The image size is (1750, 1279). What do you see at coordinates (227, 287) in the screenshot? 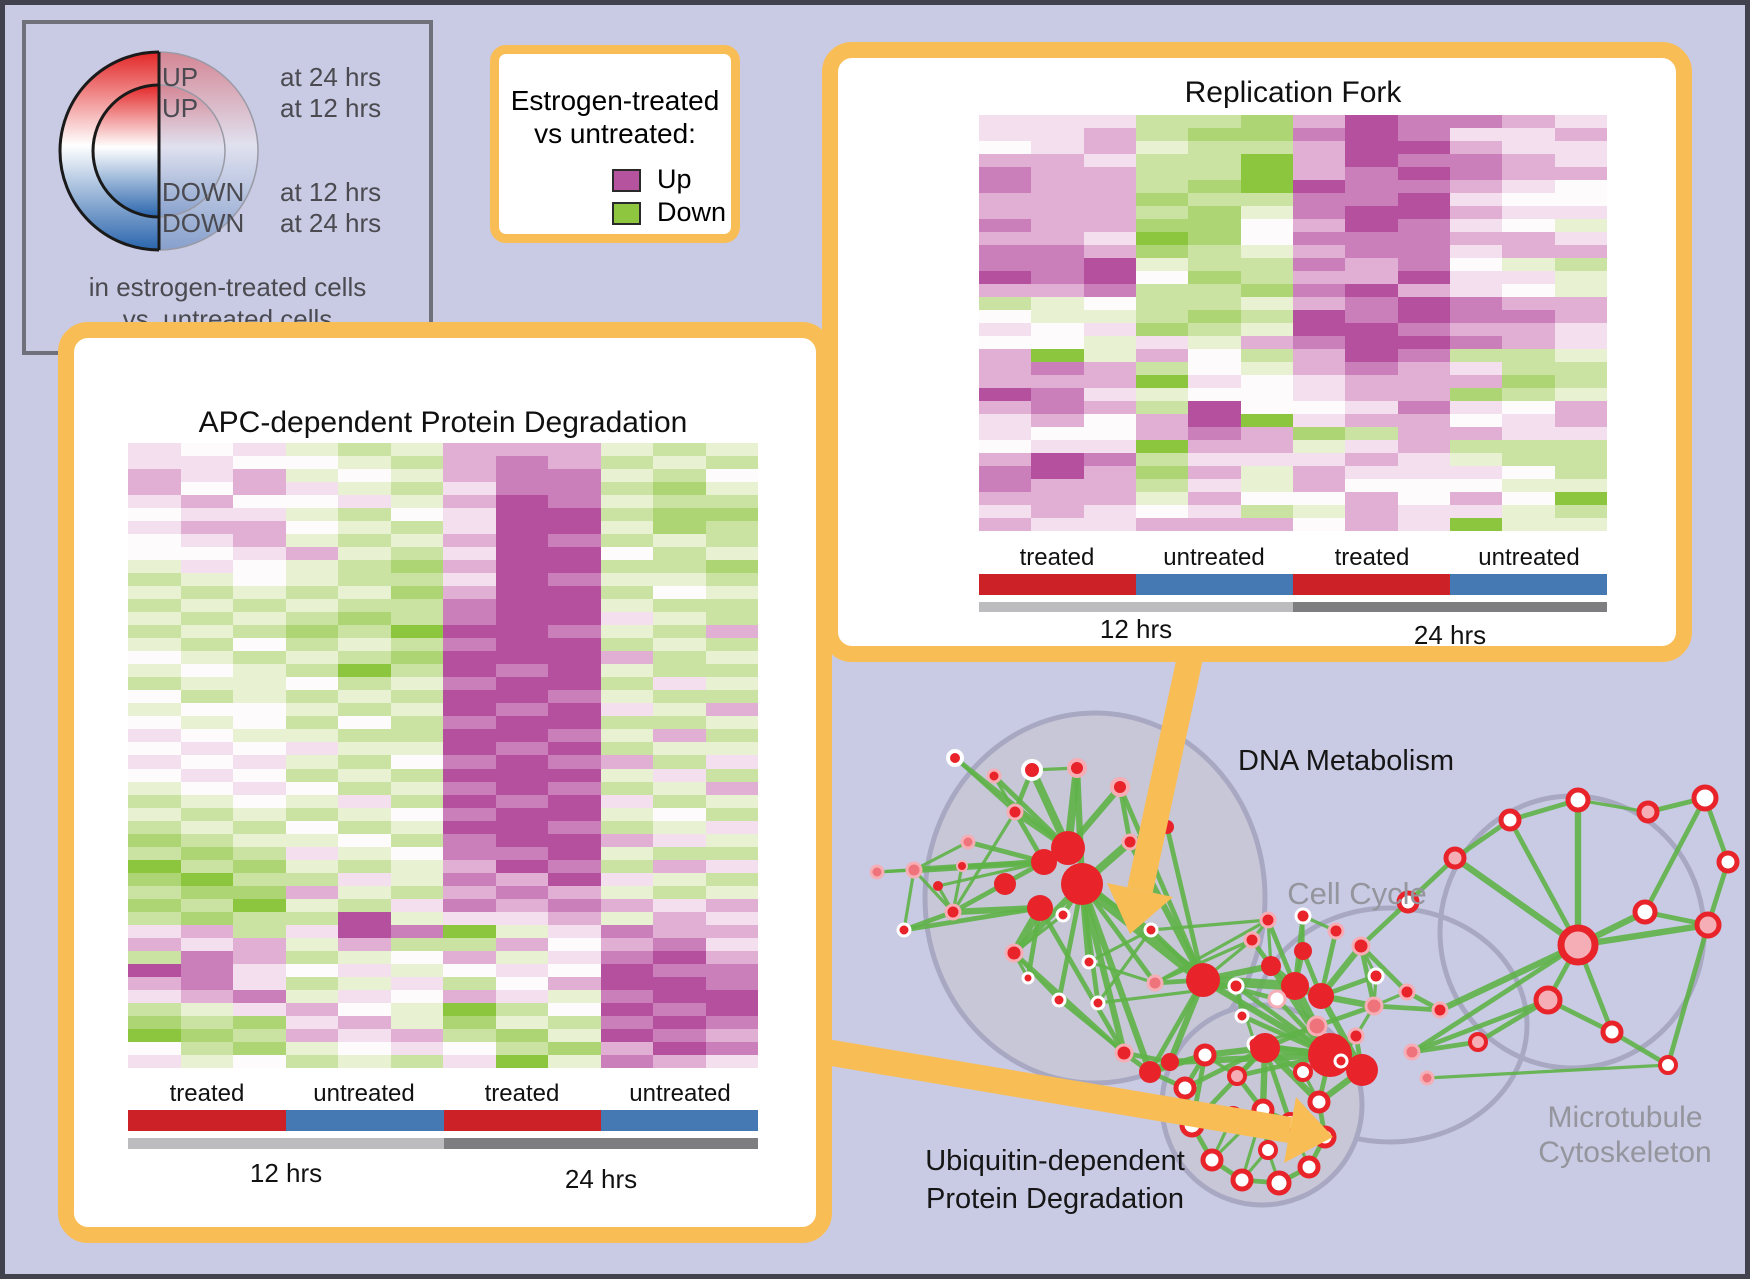
I see `legend-footer-line1: in estrogen-treated cells` at bounding box center [227, 287].